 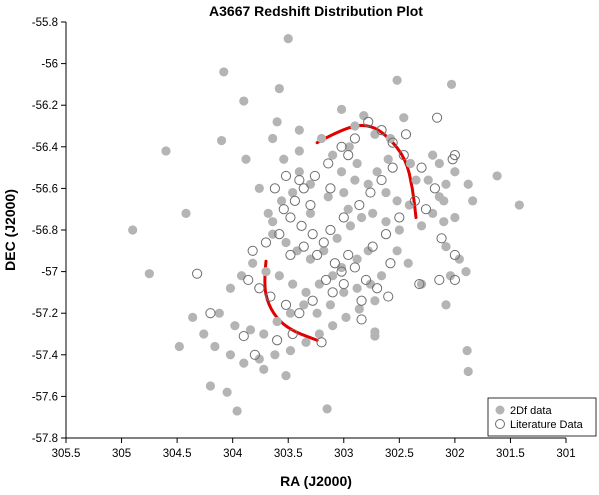 What do you see at coordinates (49, 65) in the screenshot?
I see `y-tick-label: -56` at bounding box center [49, 65].